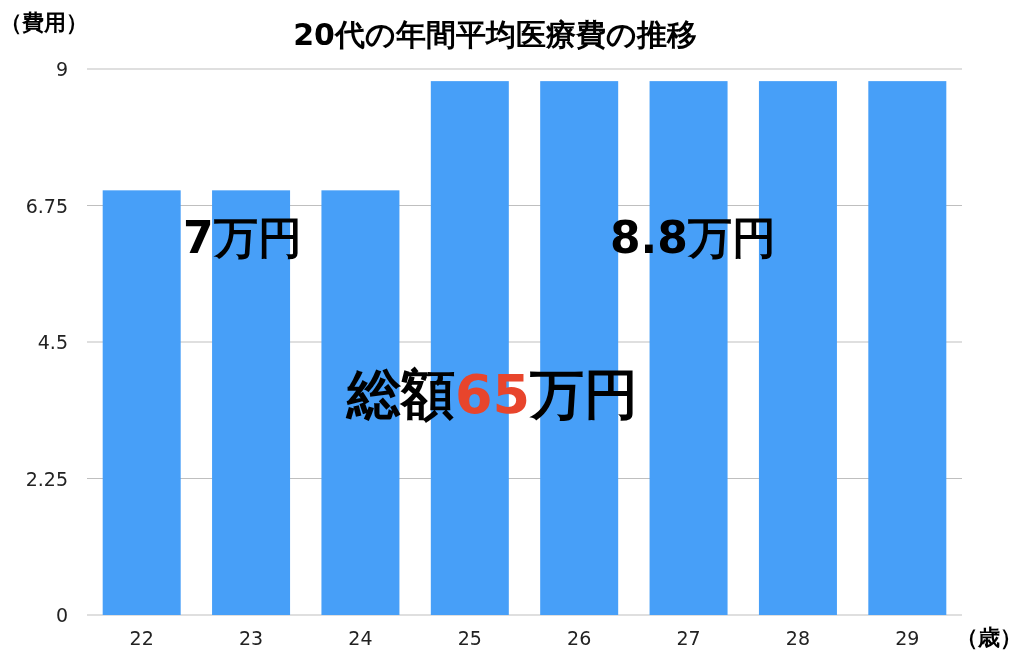 The height and width of the screenshot is (656, 1024). What do you see at coordinates (141, 638) in the screenshot?
I see `x-tick-label: 22` at bounding box center [141, 638].